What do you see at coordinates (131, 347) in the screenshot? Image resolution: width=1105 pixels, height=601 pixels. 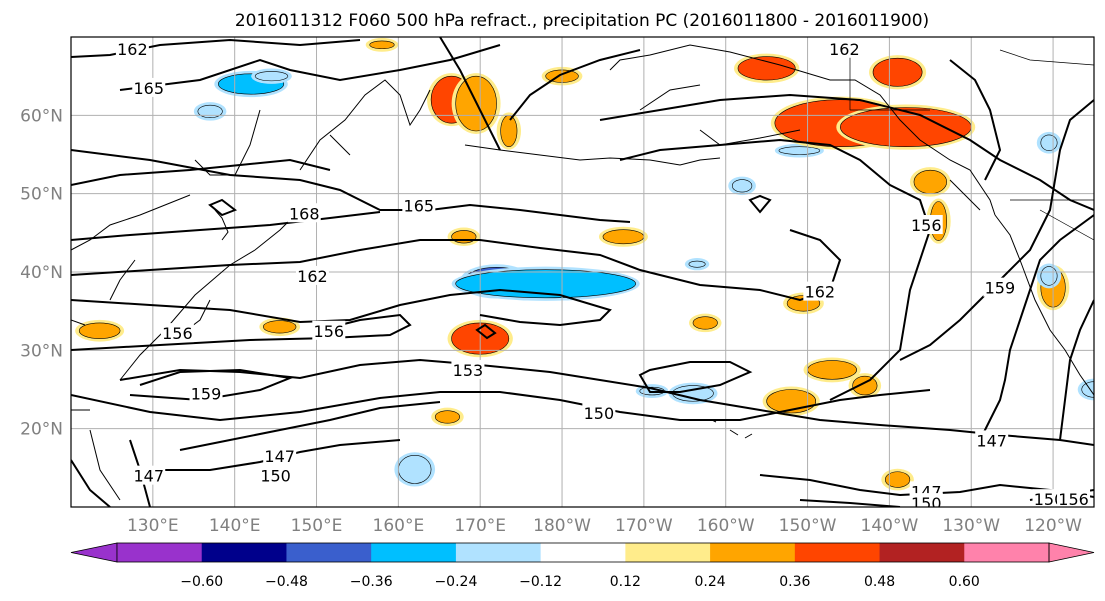 I see `coastline-korea-china` at bounding box center [131, 347].